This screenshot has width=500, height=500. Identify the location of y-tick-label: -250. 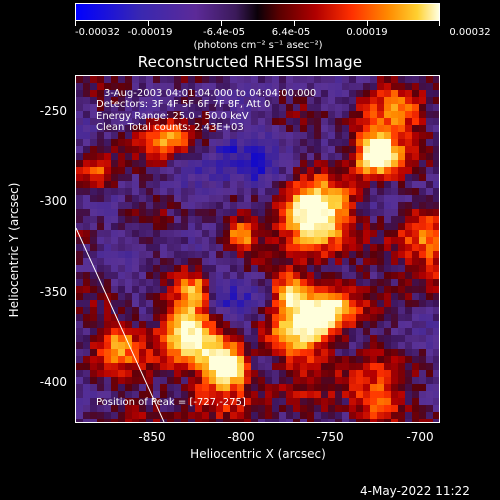
(53, 111).